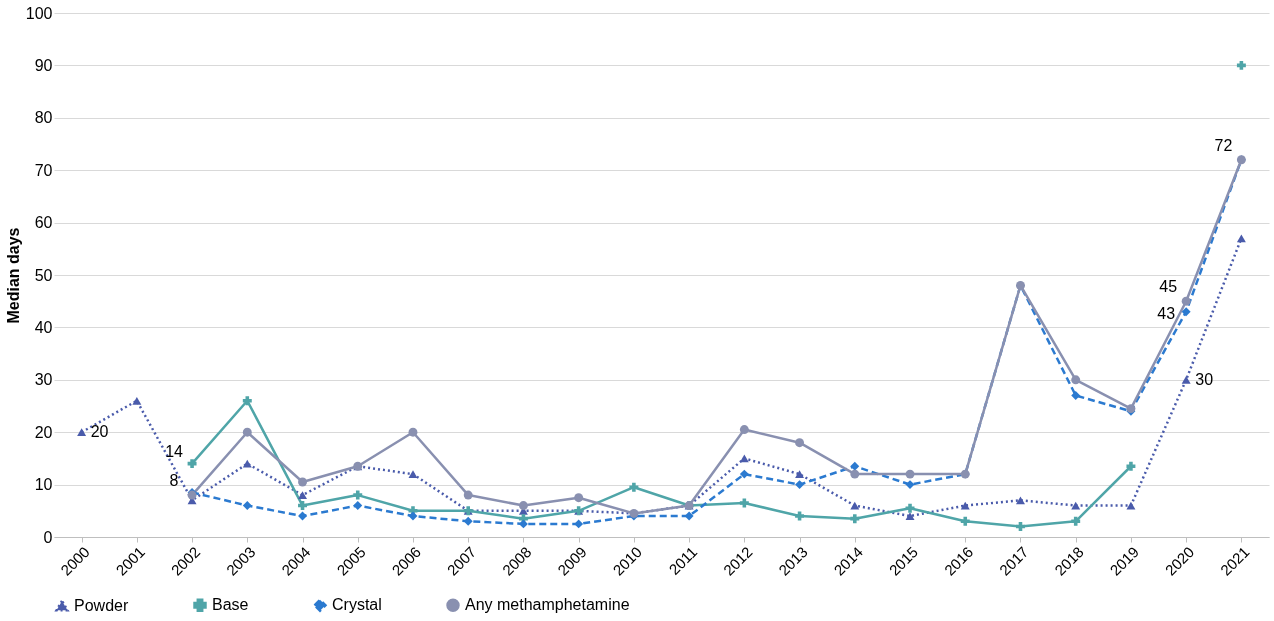  Describe the element at coordinates (174, 451) in the screenshot. I see `data-label: 14` at that location.